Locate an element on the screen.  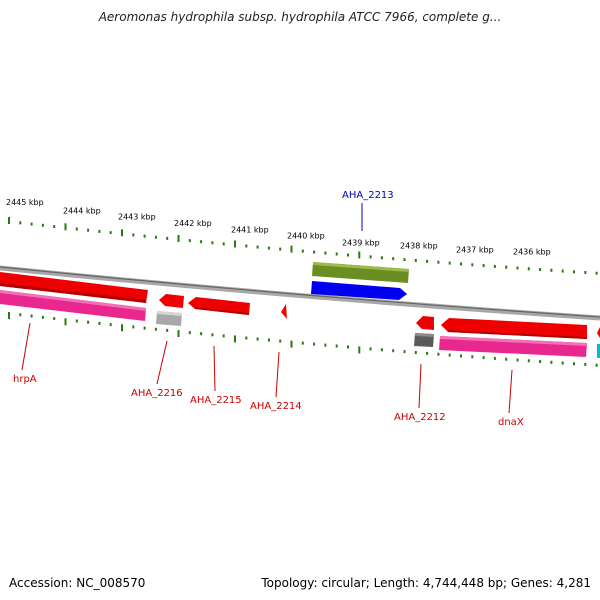
gene-label-AHA_2212: AHA_2212 is located at coordinates (420, 417).